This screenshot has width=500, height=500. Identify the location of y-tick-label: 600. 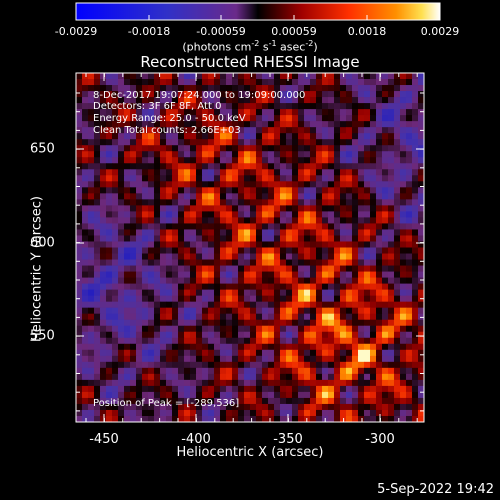
(42, 243).